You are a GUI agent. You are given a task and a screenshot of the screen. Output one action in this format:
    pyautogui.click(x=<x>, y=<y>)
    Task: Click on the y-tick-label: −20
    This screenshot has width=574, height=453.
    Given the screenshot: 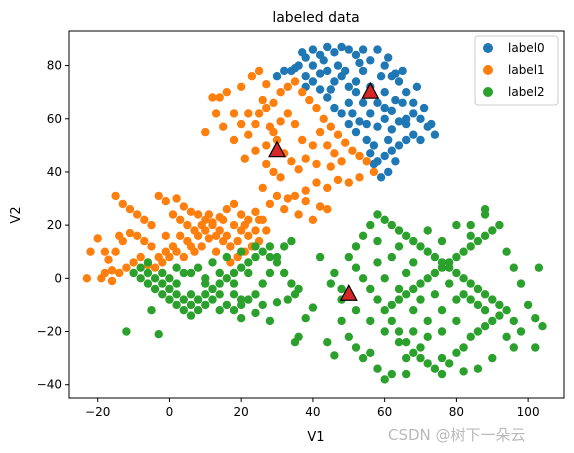 What is the action you would take?
    pyautogui.click(x=49, y=332)
    